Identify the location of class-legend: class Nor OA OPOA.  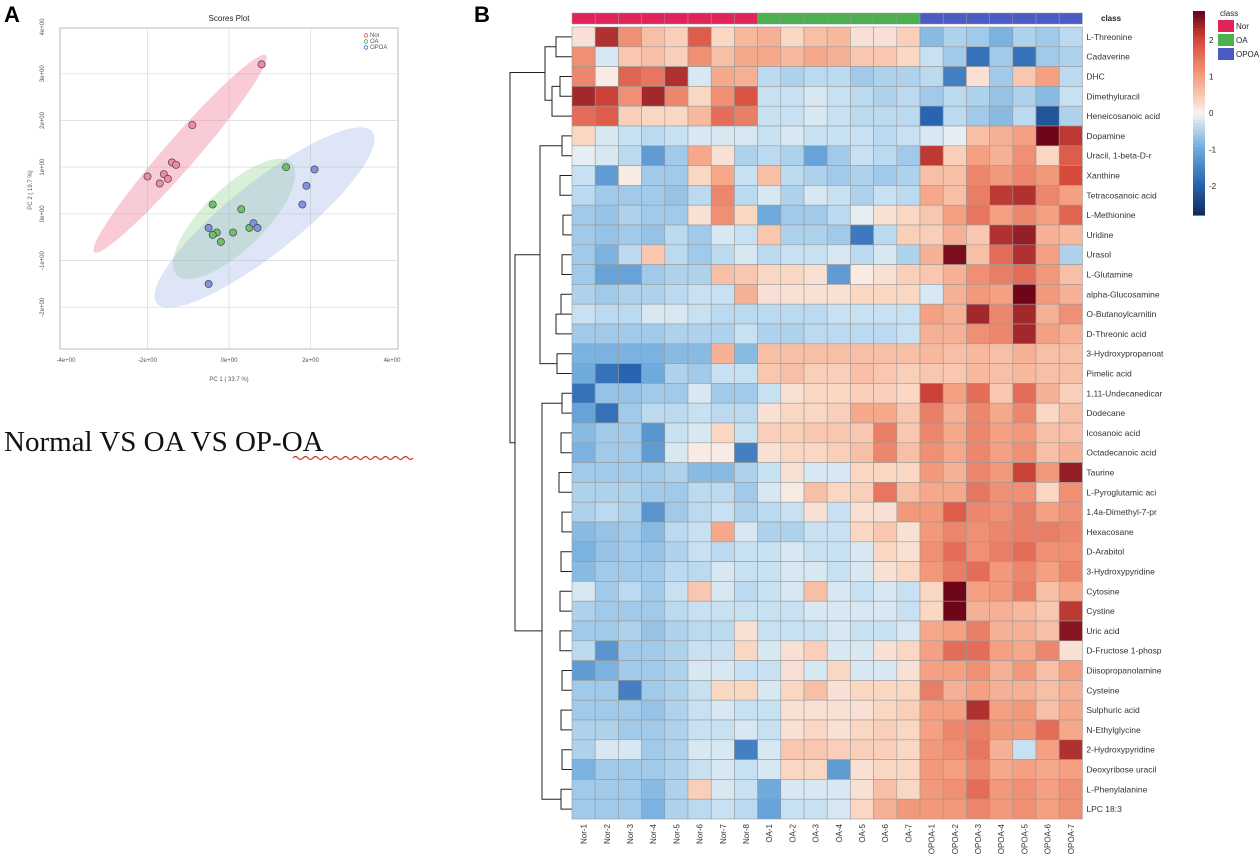
(1239, 34).